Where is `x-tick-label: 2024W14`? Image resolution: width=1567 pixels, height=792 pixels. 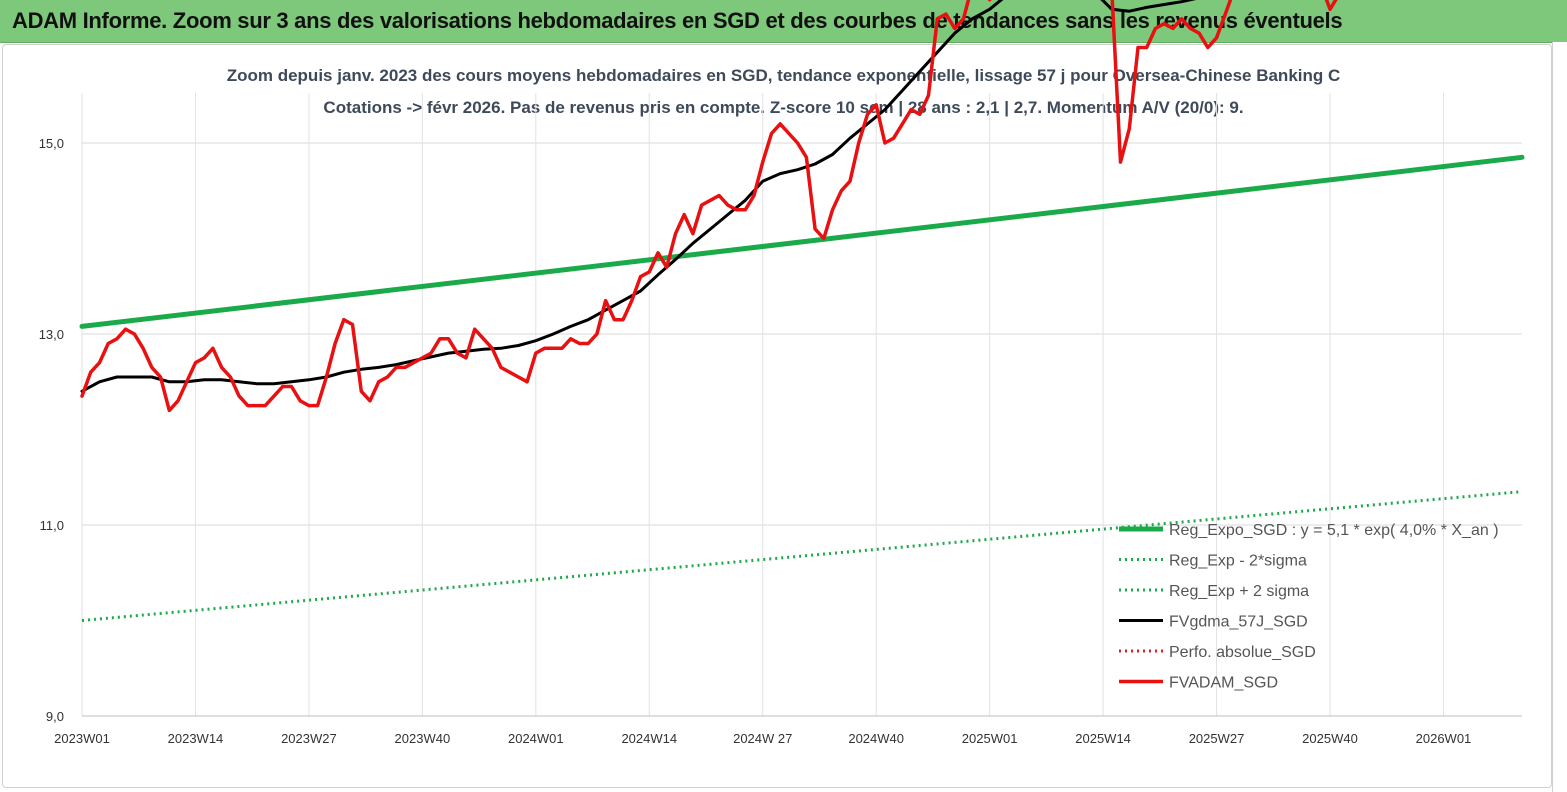
x-tick-label: 2024W14 is located at coordinates (649, 738).